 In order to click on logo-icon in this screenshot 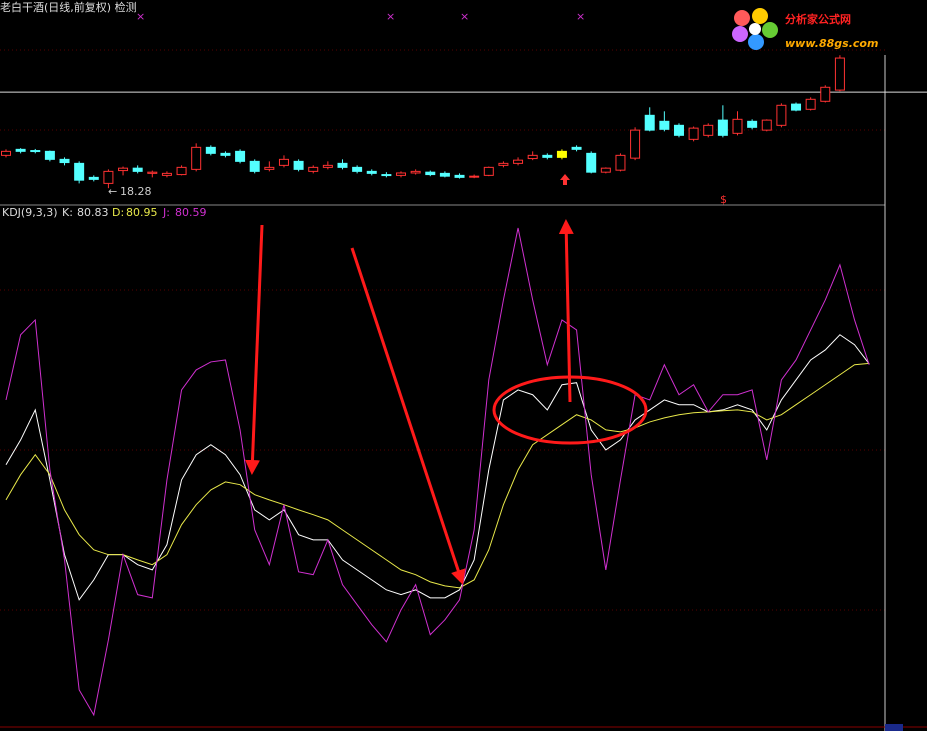, I will do `click(755, 29)`.